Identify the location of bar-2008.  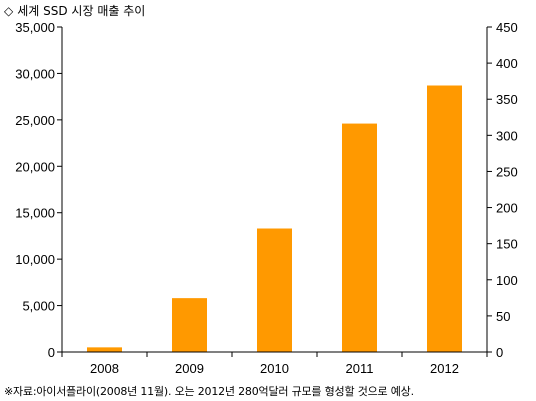
(104, 349).